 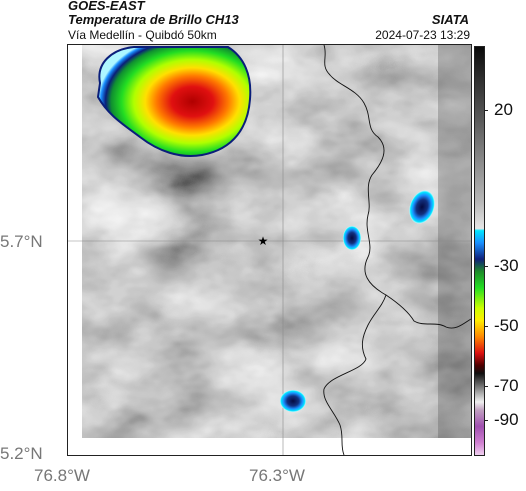 I want to click on deep-convection-cell, so click(x=174, y=102).